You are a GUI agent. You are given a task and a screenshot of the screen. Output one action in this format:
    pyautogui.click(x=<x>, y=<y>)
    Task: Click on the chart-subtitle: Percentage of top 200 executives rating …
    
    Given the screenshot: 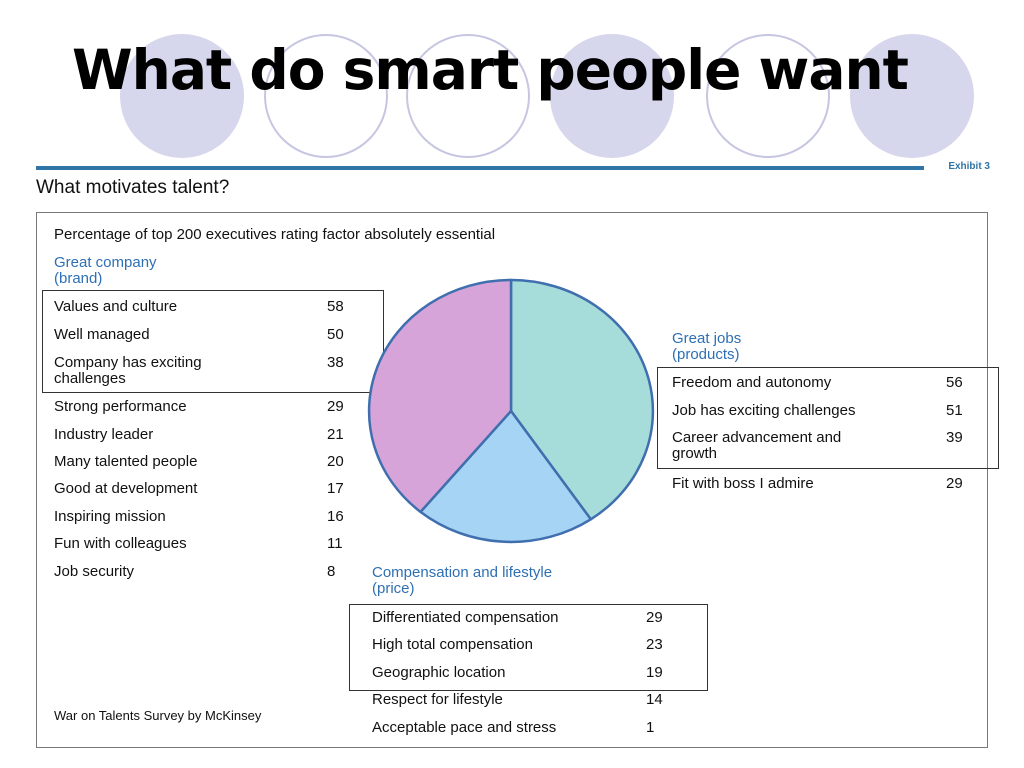 What is the action you would take?
    pyautogui.click(x=275, y=234)
    